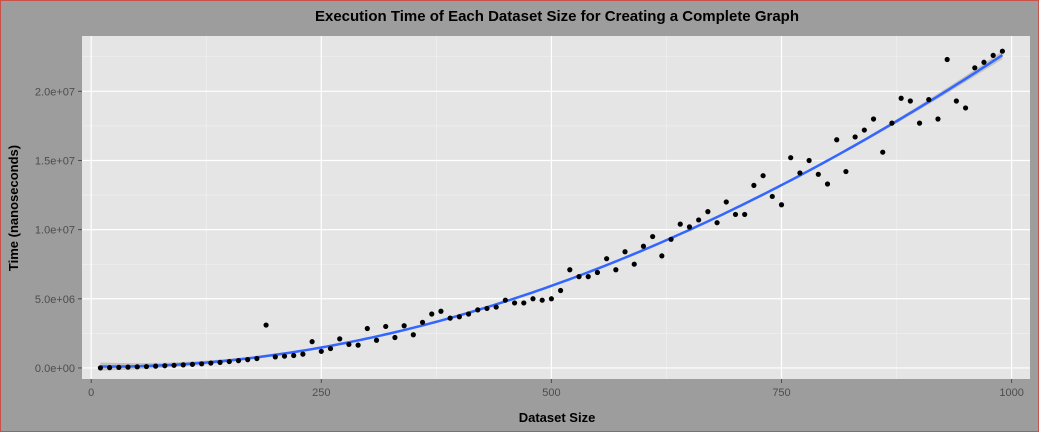 This screenshot has width=1039, height=432. I want to click on x-axis-ticks: 0 250 500 750 1000, so click(556, 389).